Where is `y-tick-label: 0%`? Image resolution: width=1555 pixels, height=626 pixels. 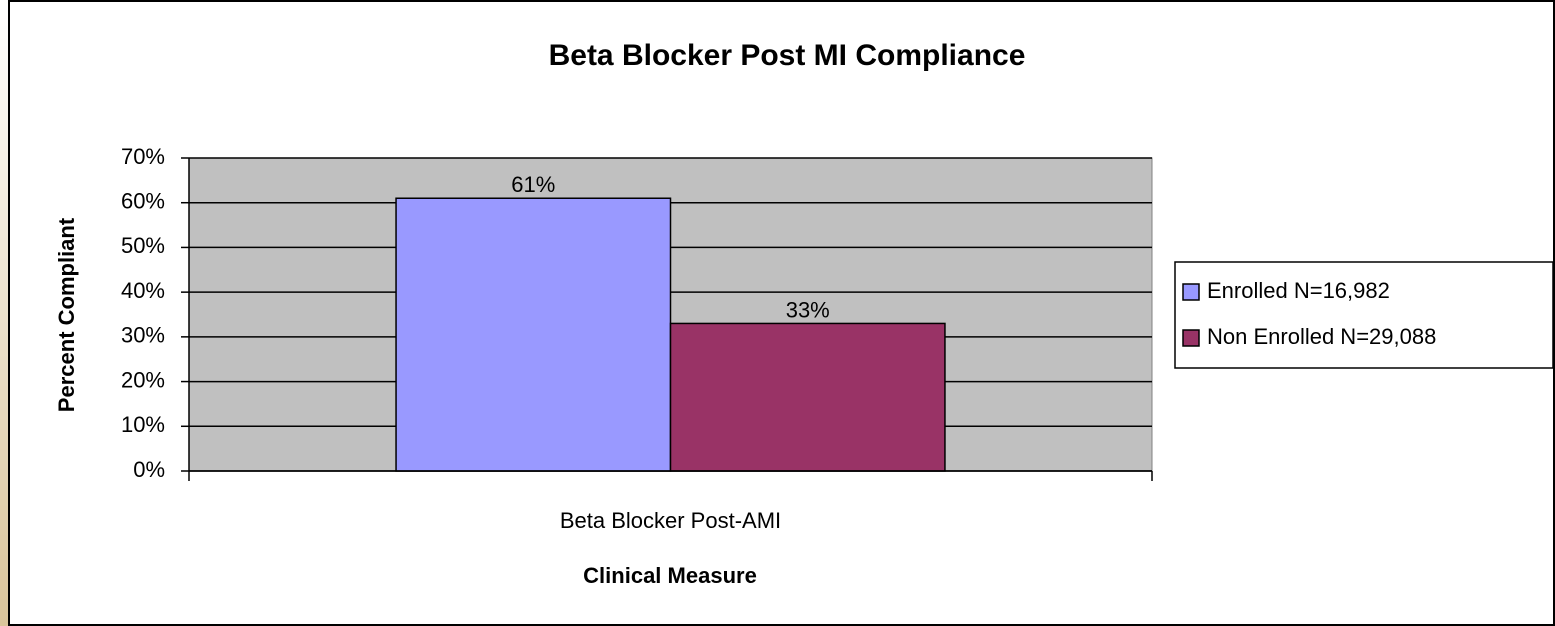
y-tick-label: 0% is located at coordinates (149, 469).